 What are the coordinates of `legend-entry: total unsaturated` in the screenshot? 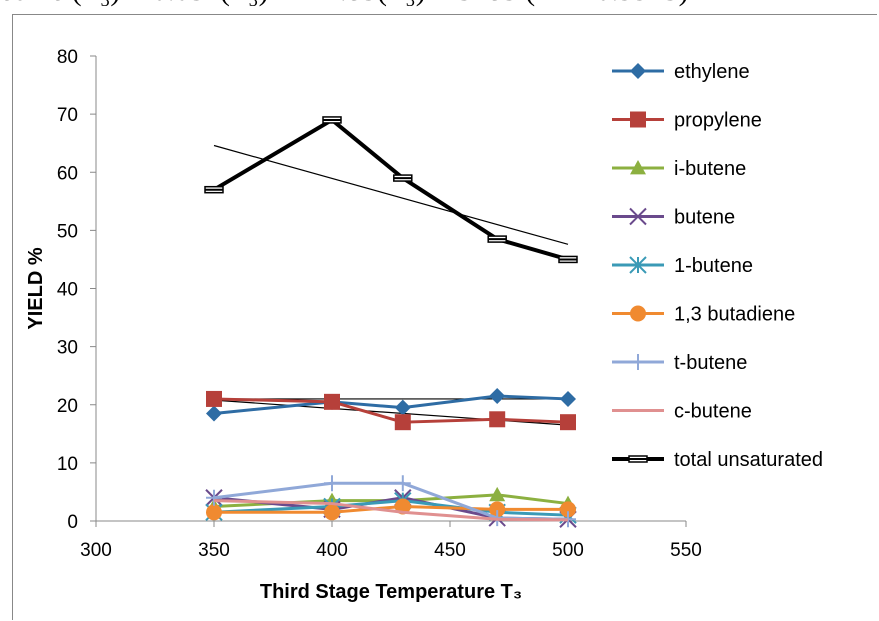 It's located at (717, 460).